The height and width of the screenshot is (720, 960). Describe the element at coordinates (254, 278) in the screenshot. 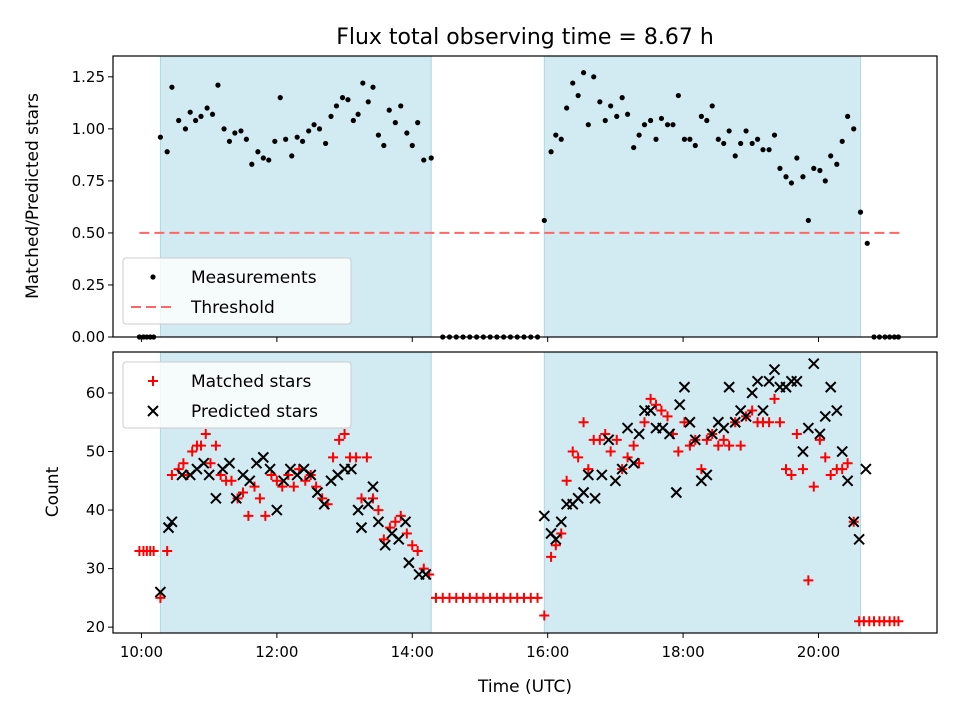

I see `legend-label: Measurements` at that location.